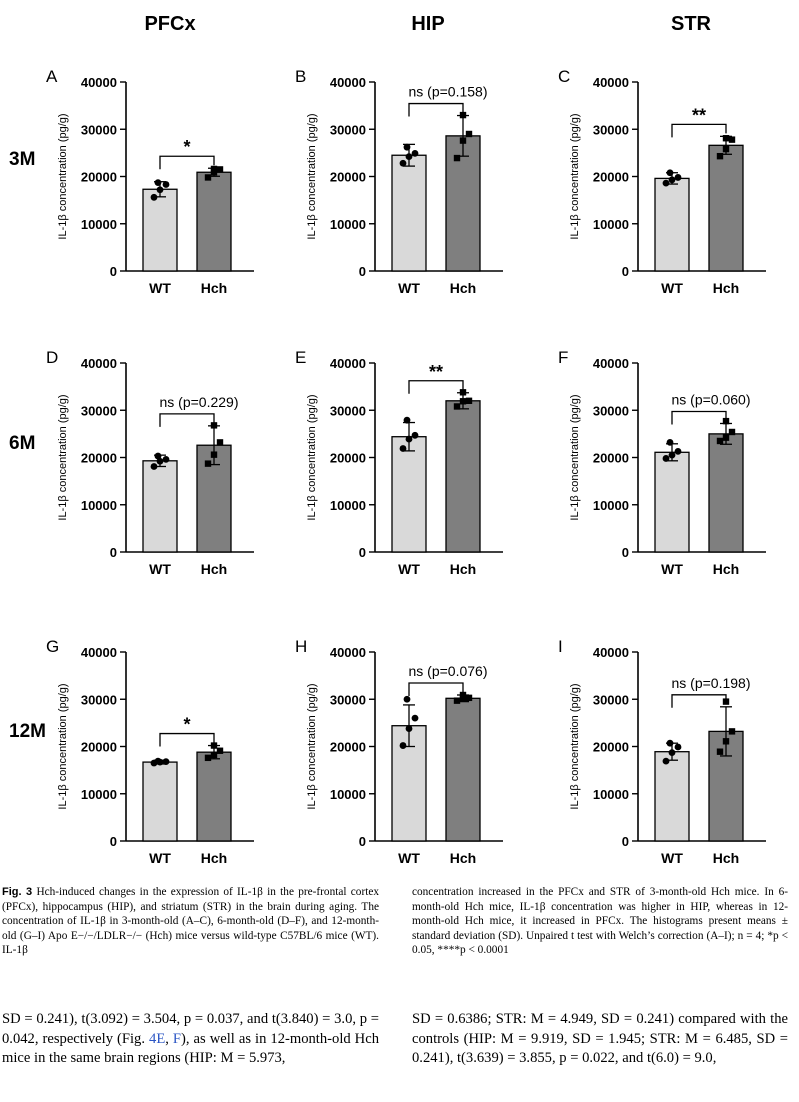  What do you see at coordinates (463, 476) in the screenshot?
I see `panel-e-bar-hch` at bounding box center [463, 476].